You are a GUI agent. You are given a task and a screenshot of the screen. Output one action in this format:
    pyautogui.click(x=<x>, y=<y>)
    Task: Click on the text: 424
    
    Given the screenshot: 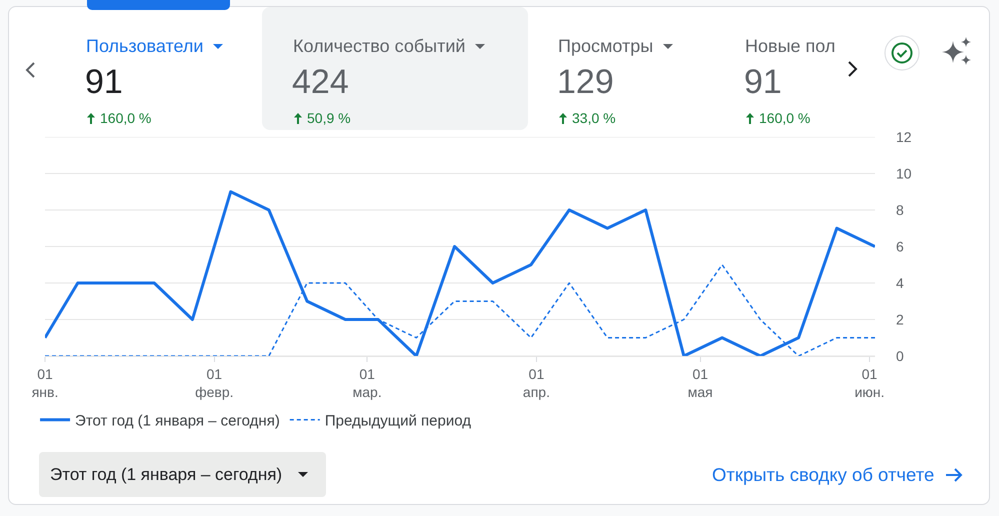 What is the action you would take?
    pyautogui.click(x=320, y=82)
    